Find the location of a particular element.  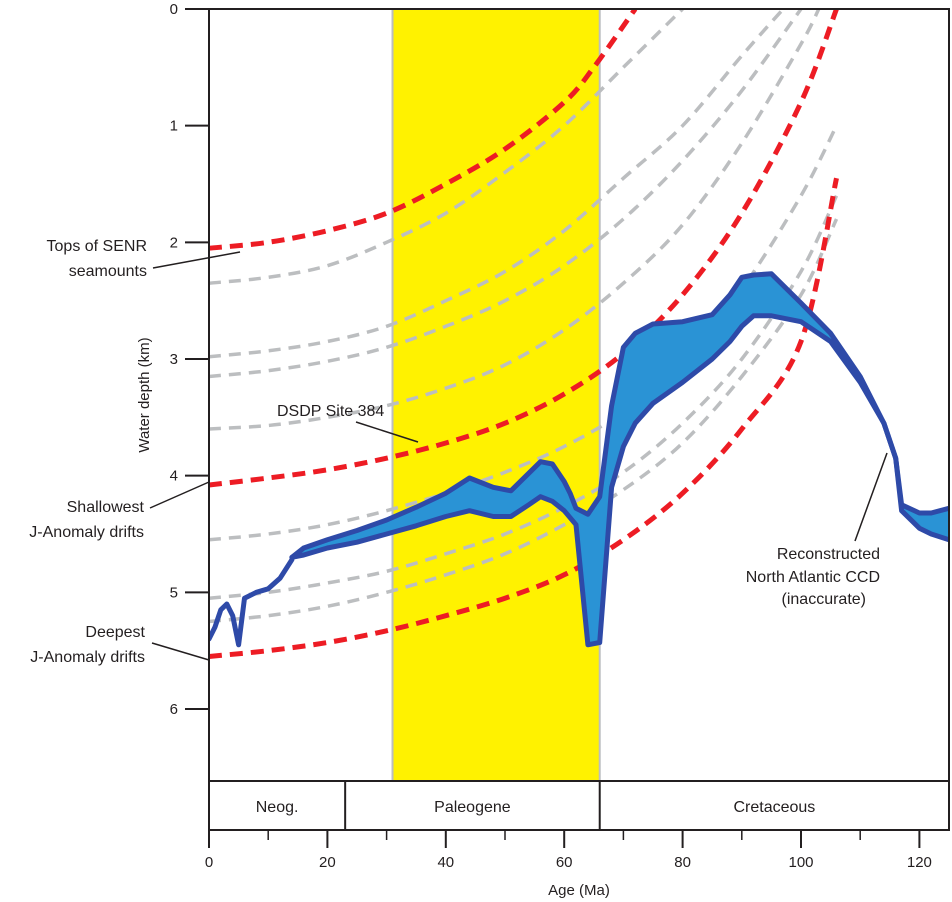

y-tick-label-5: 5 is located at coordinates (174, 592).